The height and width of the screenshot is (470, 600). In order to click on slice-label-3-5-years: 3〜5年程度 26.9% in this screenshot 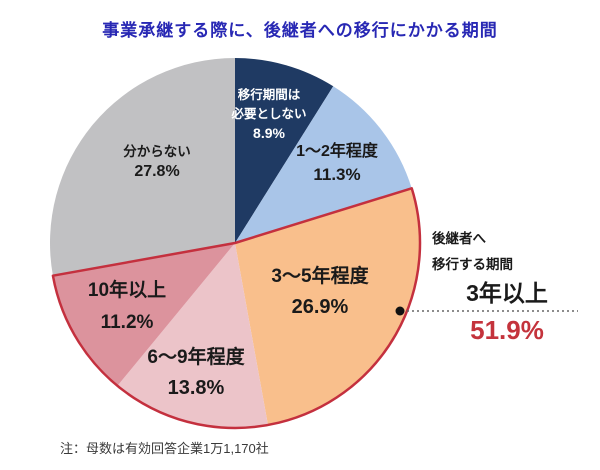, I will do `click(319, 292)`.